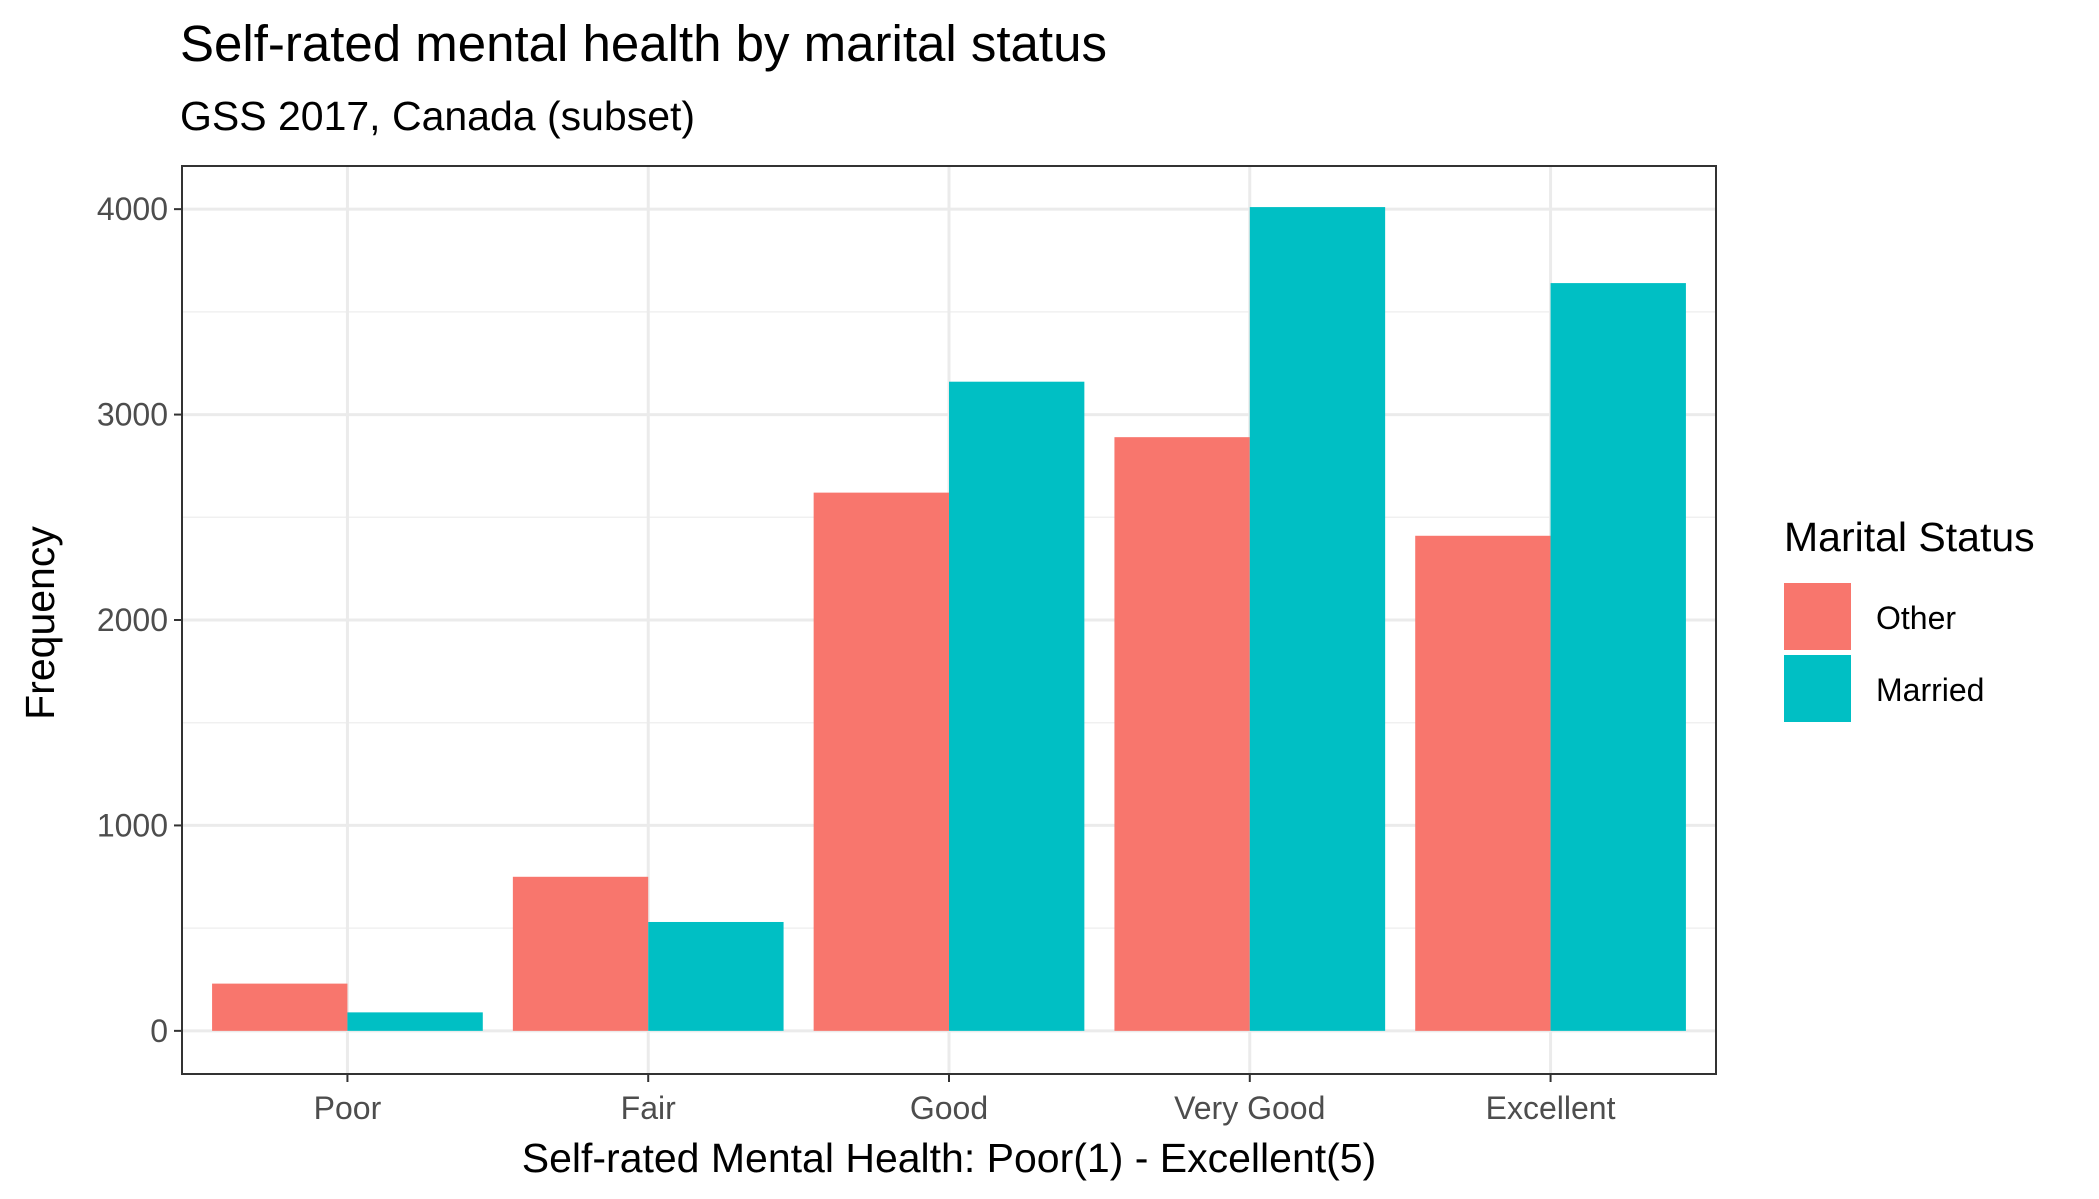 The height and width of the screenshot is (1199, 2099). What do you see at coordinates (648, 1108) in the screenshot?
I see `x-tick-label: Fair` at bounding box center [648, 1108].